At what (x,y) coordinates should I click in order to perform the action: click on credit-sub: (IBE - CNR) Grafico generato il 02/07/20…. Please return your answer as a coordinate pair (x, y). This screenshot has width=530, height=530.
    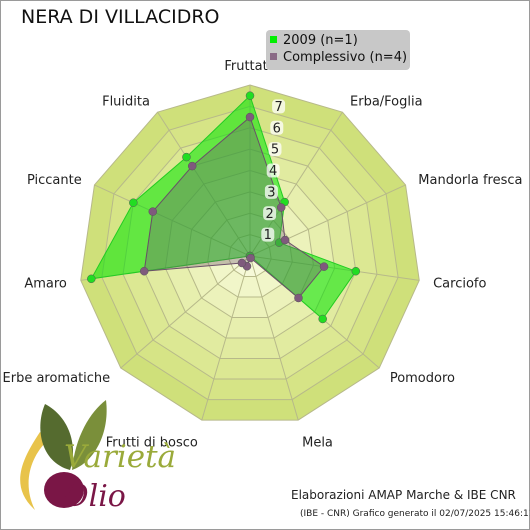
    Looking at the image, I should click on (415, 514).